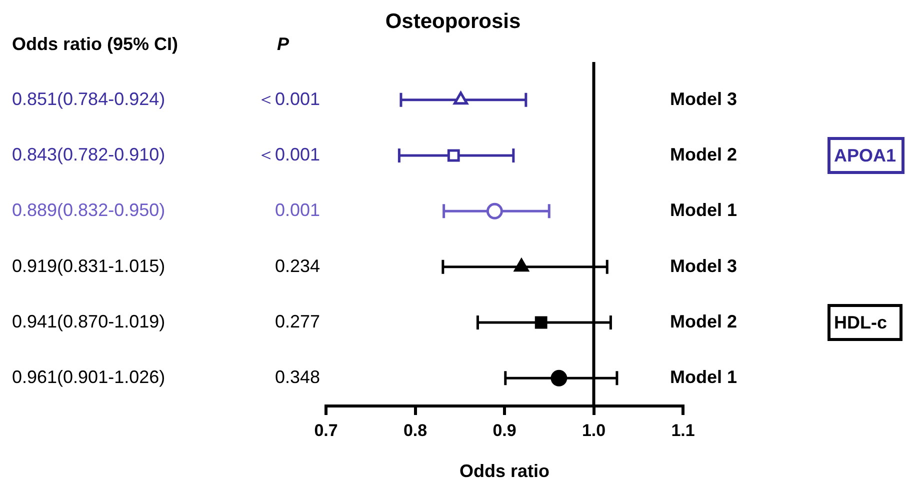 Image resolution: width=906 pixels, height=491 pixels. I want to click on text: 0.001, so click(297, 210).